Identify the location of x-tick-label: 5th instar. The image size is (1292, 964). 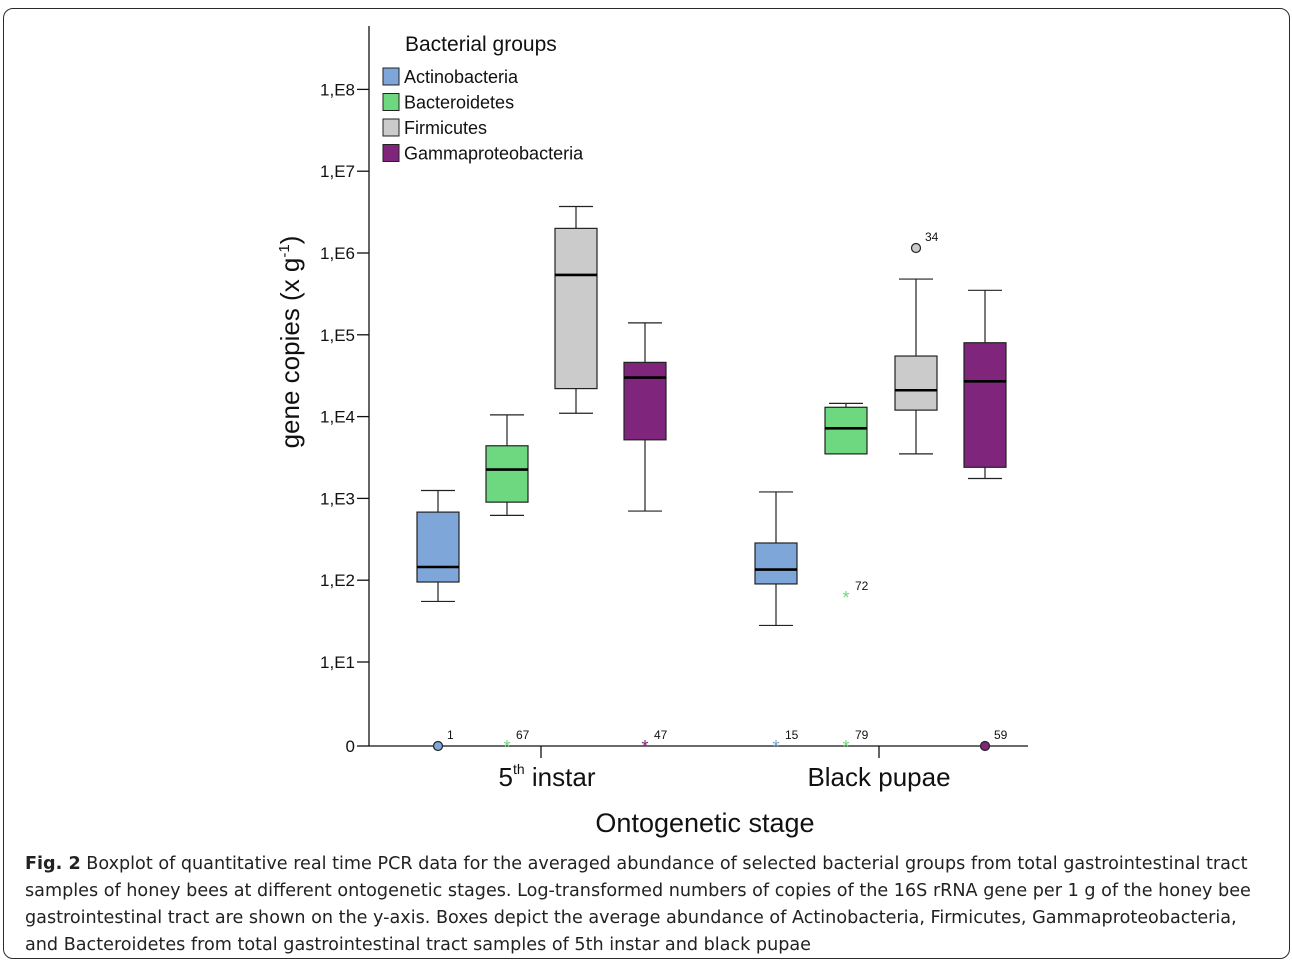
(547, 776).